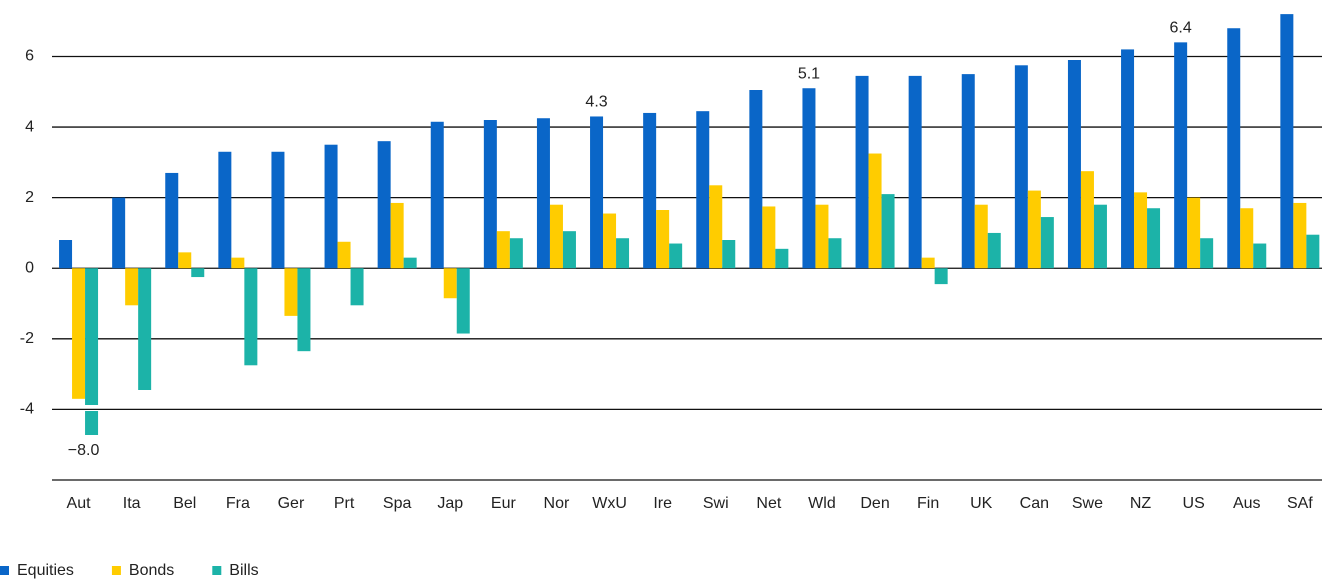 This screenshot has height=579, width=1322. I want to click on y-tick-label: 0, so click(29, 267).